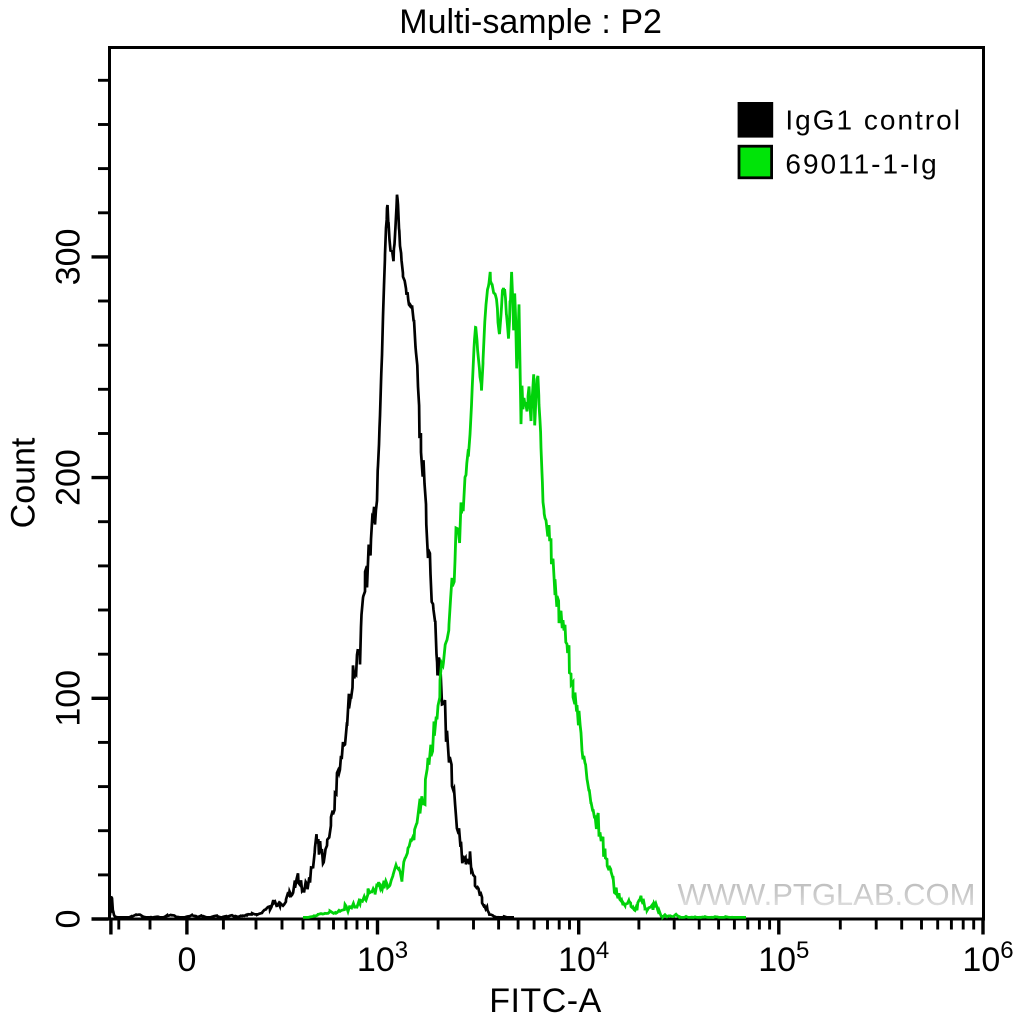 This screenshot has height=1021, width=1024. What do you see at coordinates (69, 477) in the screenshot?
I see `svg-text: 200` at bounding box center [69, 477].